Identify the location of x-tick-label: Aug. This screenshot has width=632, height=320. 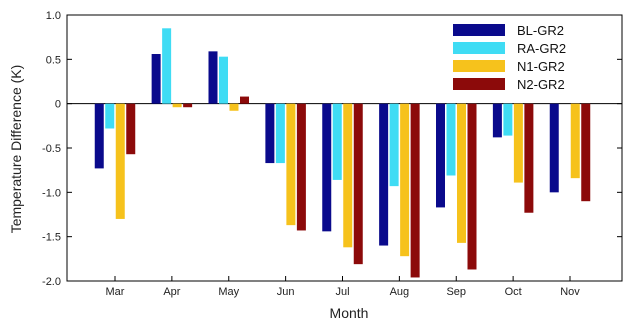
(400, 292).